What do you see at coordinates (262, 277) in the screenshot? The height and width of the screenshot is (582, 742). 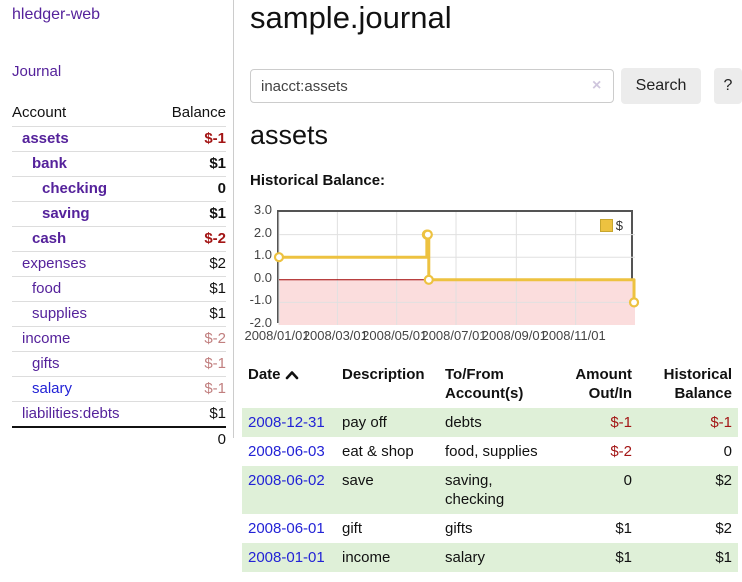 I see `y-axis-tick-label: 0.0` at bounding box center [262, 277].